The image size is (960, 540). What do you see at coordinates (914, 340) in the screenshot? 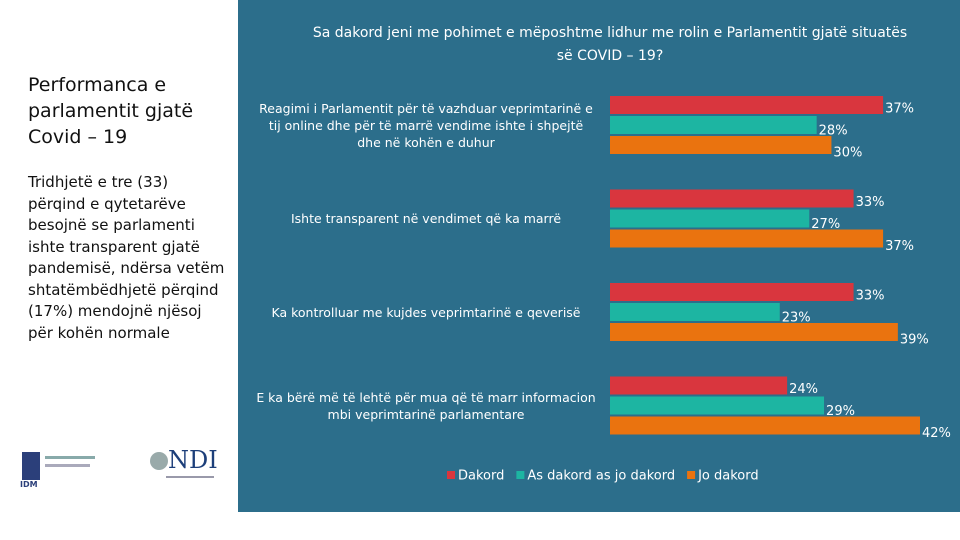
I see `value-label: 39%` at bounding box center [914, 340].